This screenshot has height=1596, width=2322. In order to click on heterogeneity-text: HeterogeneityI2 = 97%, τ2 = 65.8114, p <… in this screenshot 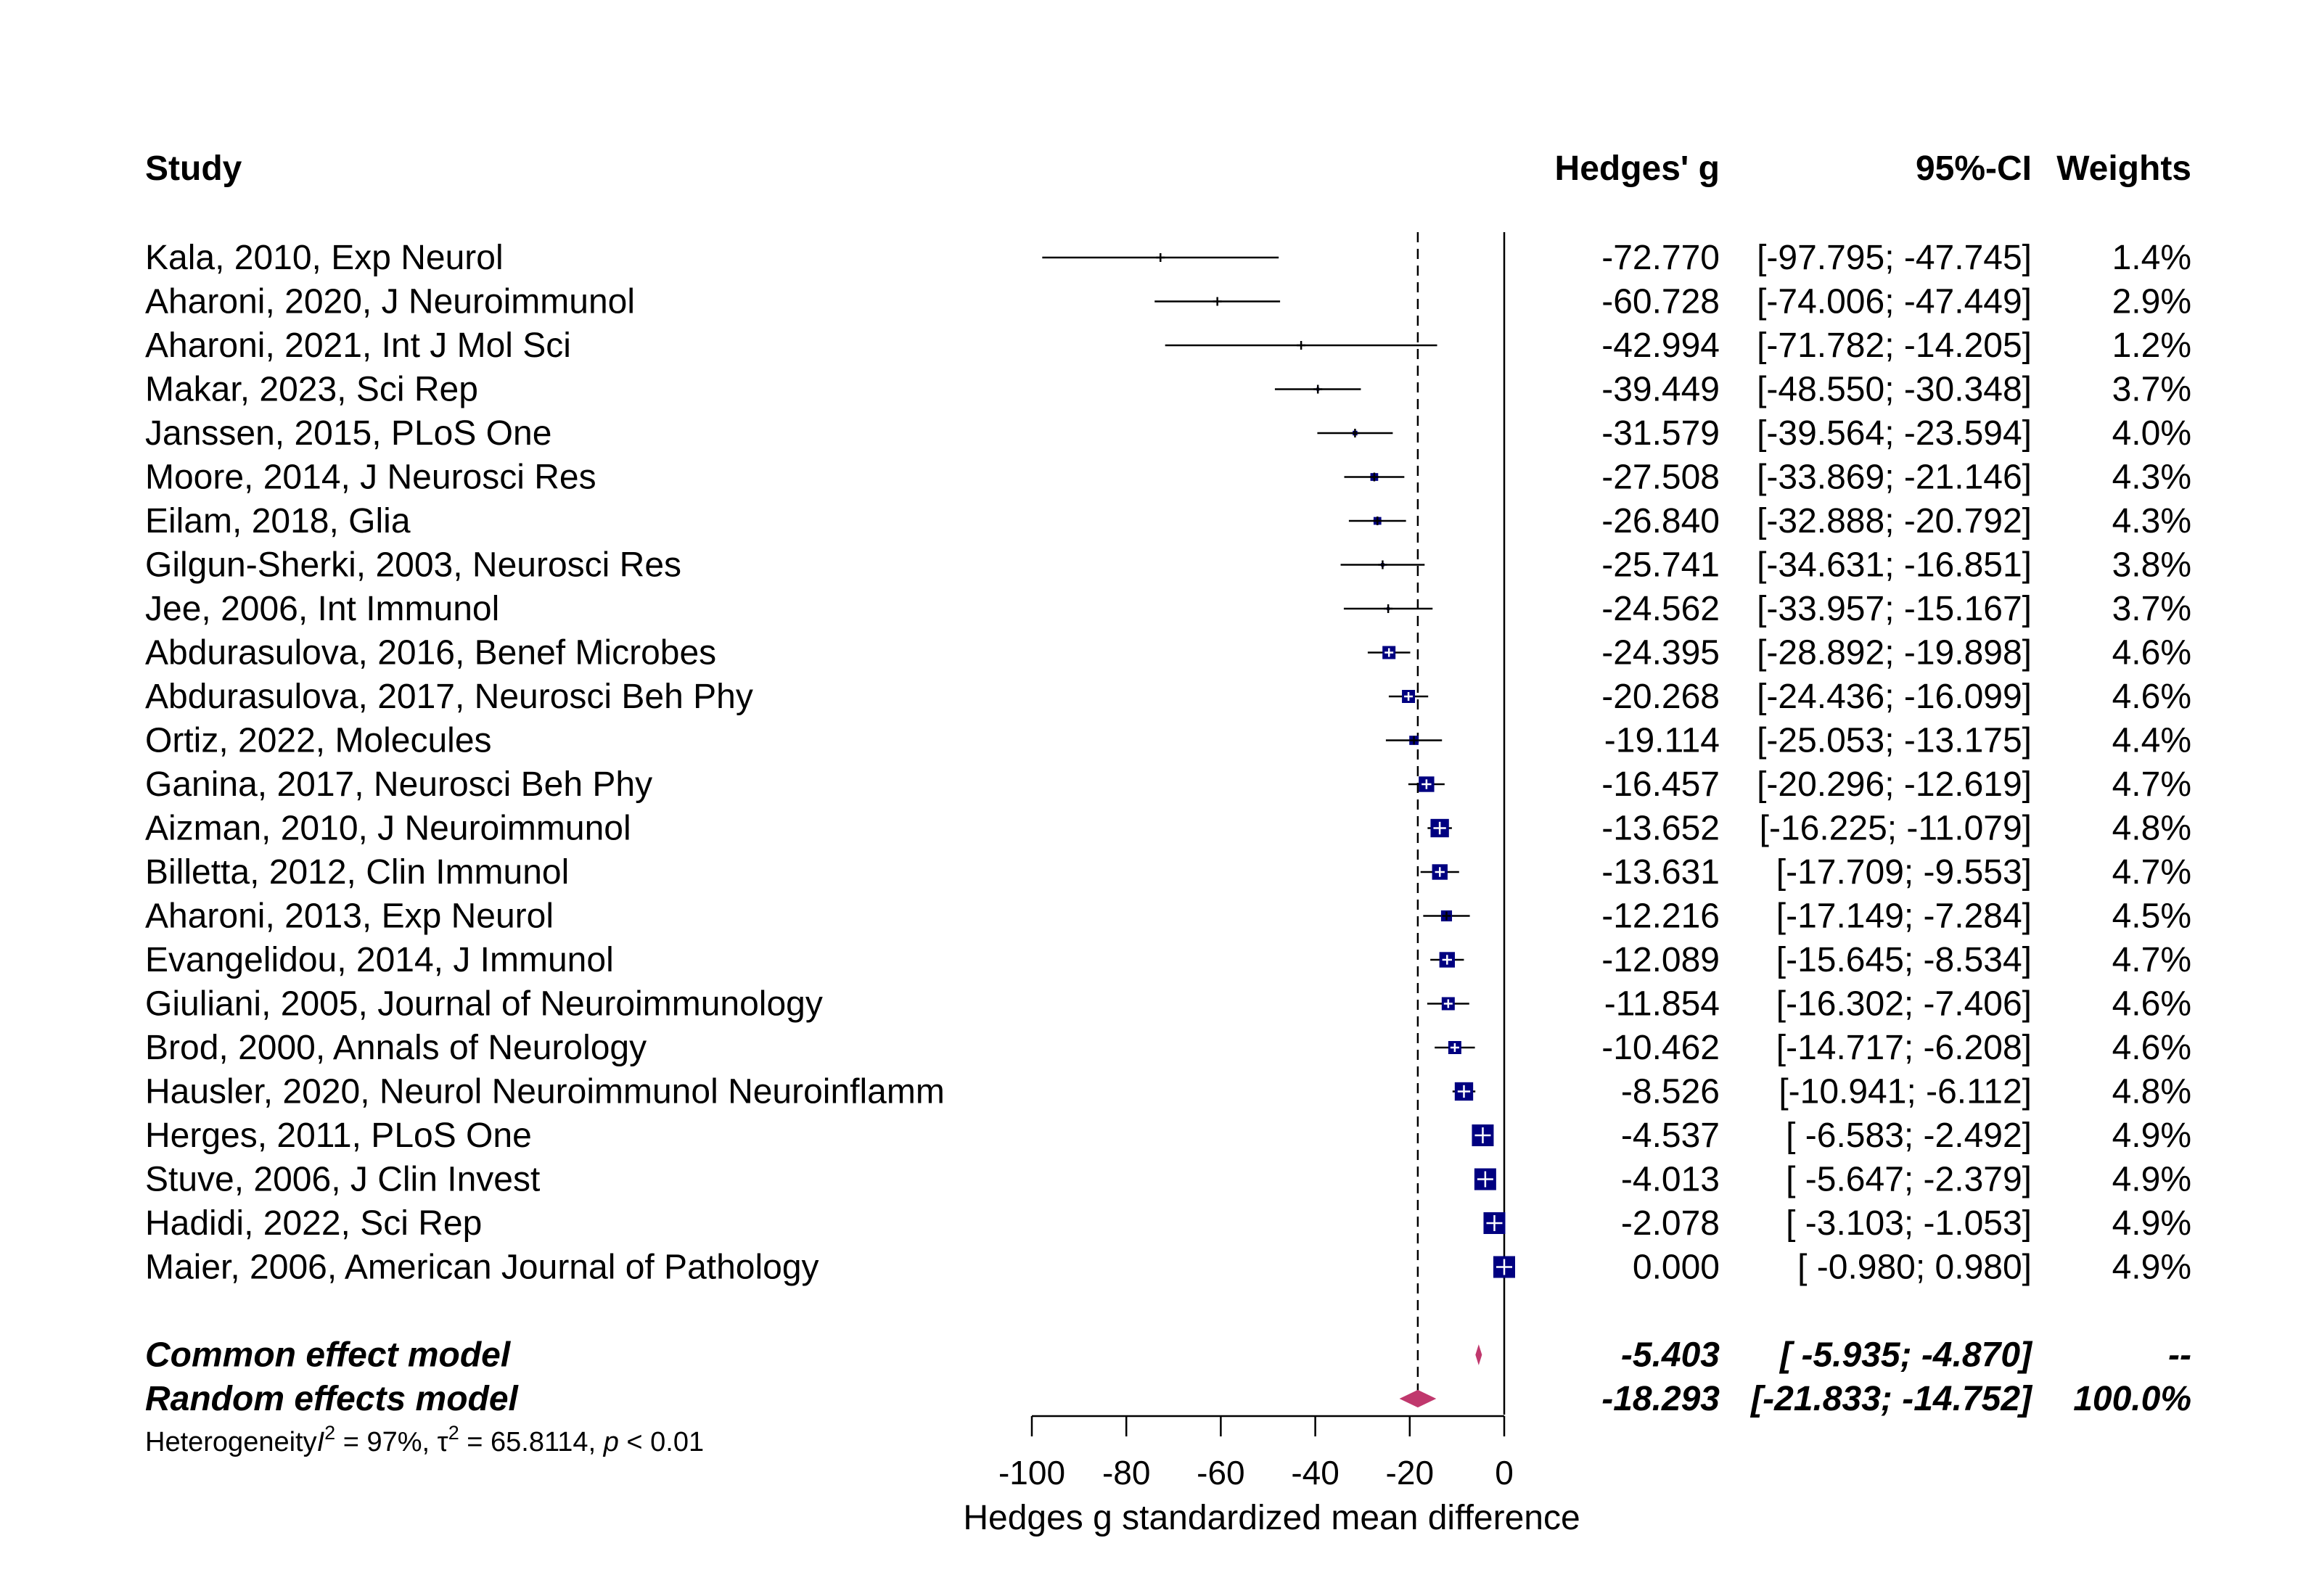, I will do `click(424, 1439)`.